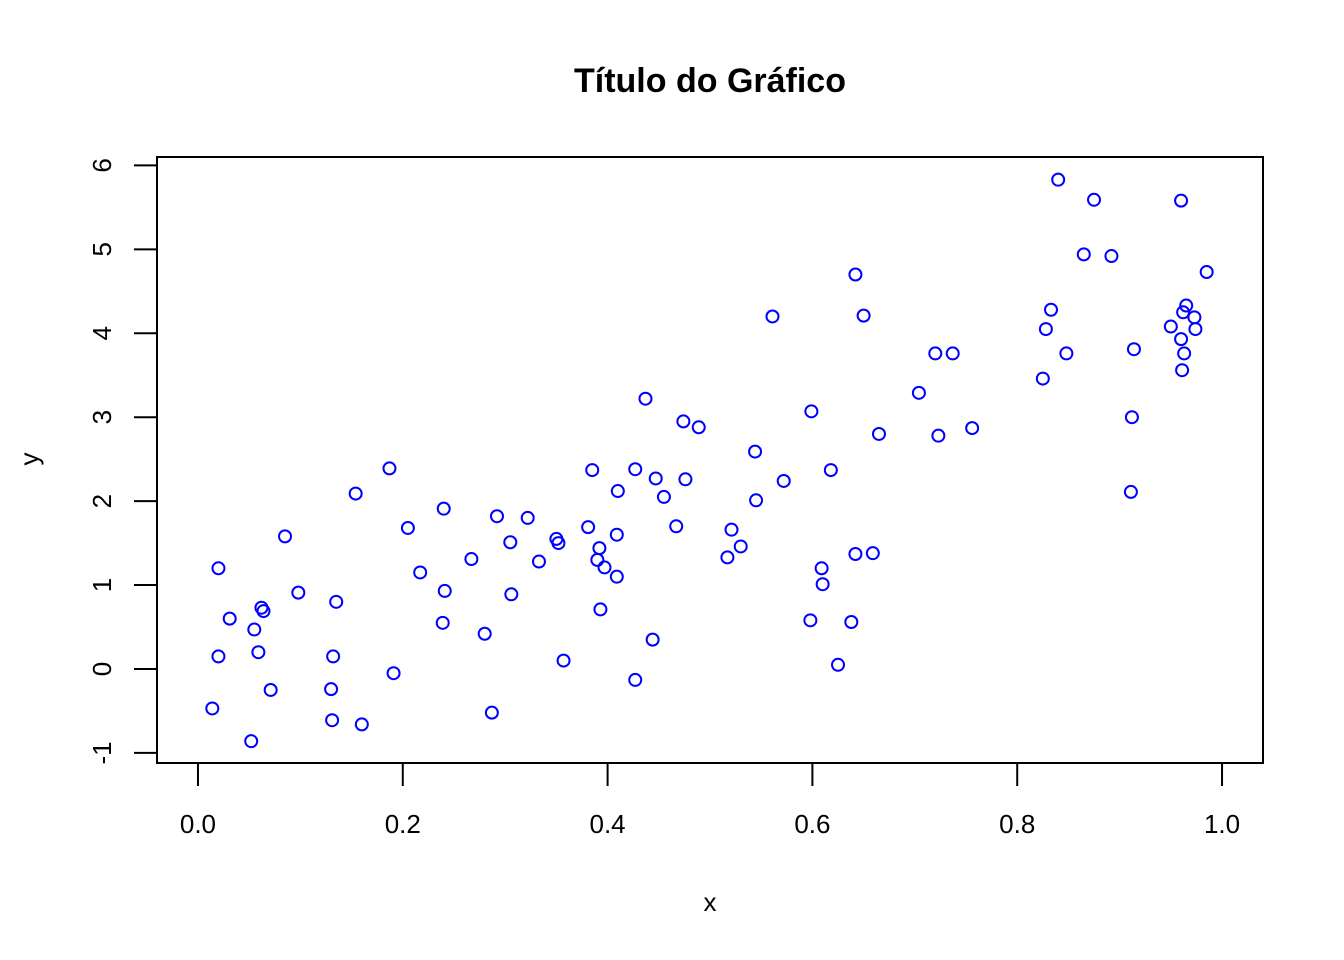 The image size is (1344, 960). Describe the element at coordinates (102, 669) in the screenshot. I see `y-tick-label: 0` at that location.